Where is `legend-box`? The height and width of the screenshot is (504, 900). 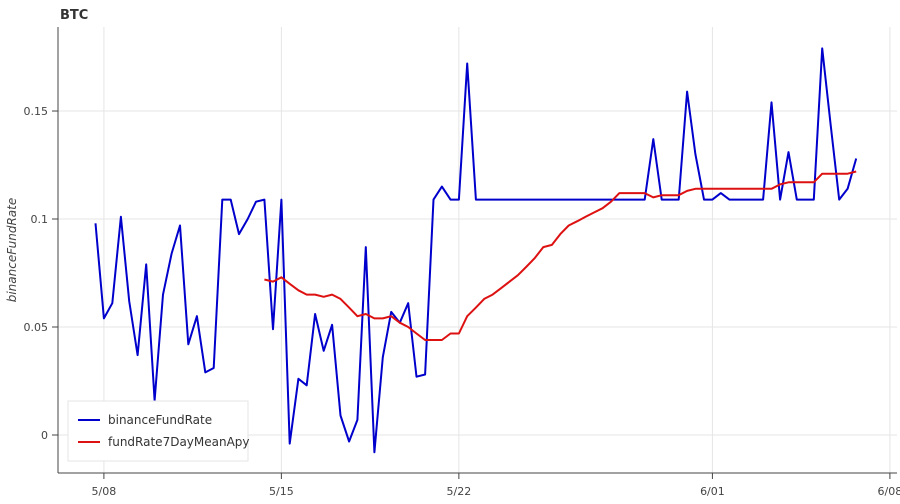
legend-box is located at coordinates (158, 431).